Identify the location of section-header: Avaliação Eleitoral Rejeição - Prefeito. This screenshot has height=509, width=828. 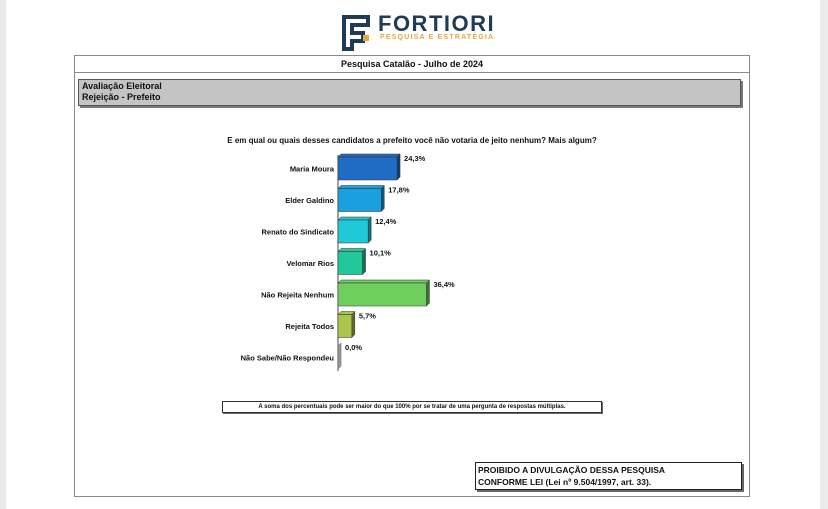
(409, 92).